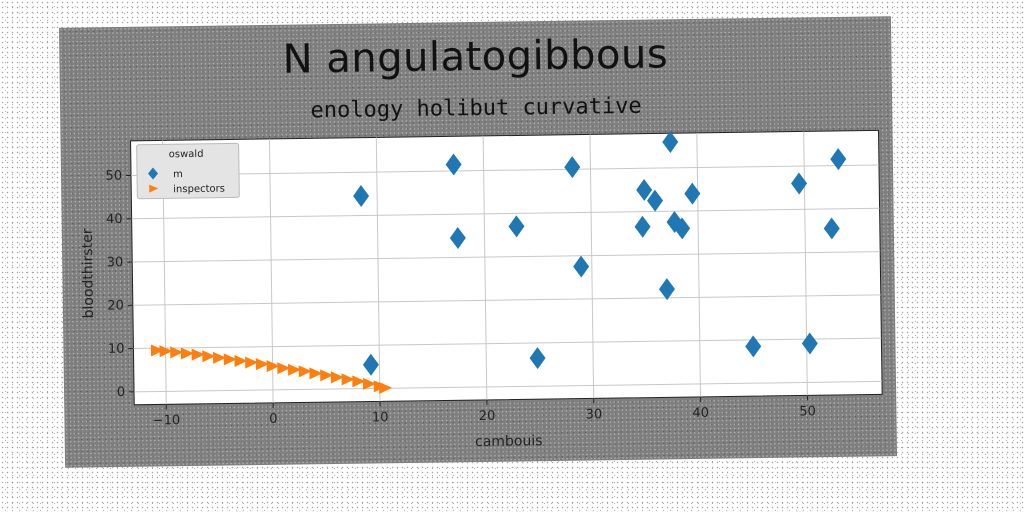 This screenshot has height=512, width=1024. I want to click on x-tick-label: 30, so click(594, 414).